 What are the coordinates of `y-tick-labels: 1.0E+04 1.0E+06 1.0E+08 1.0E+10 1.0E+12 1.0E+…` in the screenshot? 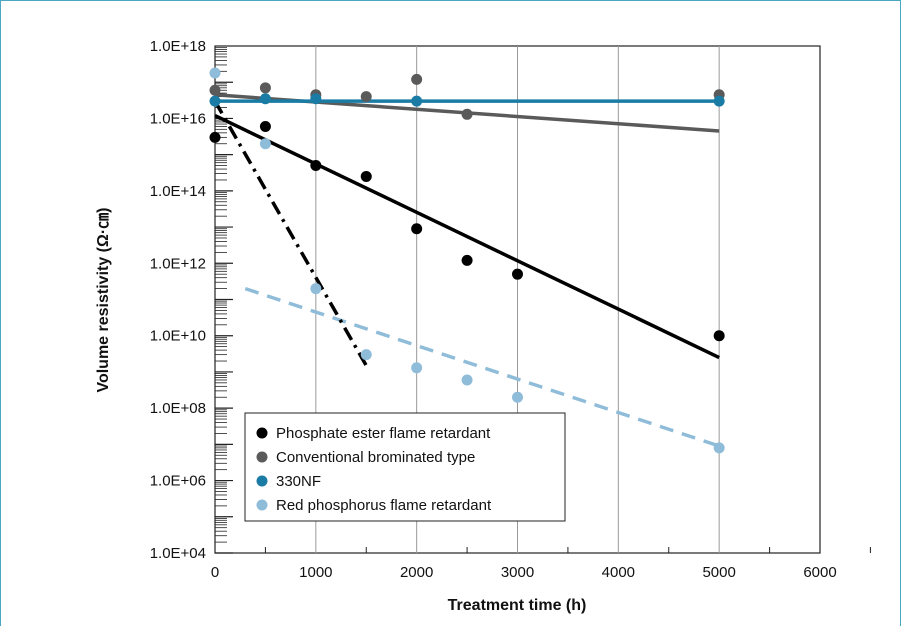 It's located at (178, 300).